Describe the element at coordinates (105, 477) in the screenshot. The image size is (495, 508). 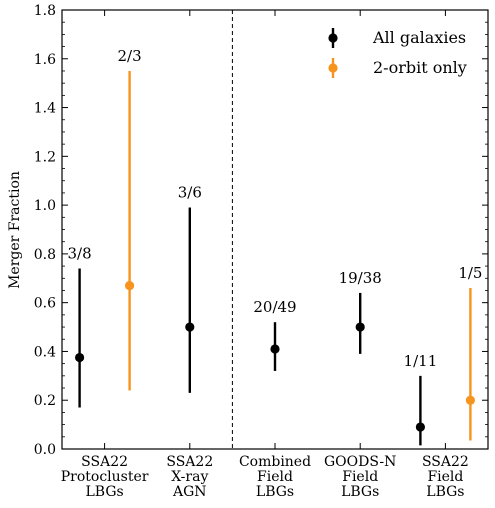
I see `x-tick-label: Protocluster` at that location.